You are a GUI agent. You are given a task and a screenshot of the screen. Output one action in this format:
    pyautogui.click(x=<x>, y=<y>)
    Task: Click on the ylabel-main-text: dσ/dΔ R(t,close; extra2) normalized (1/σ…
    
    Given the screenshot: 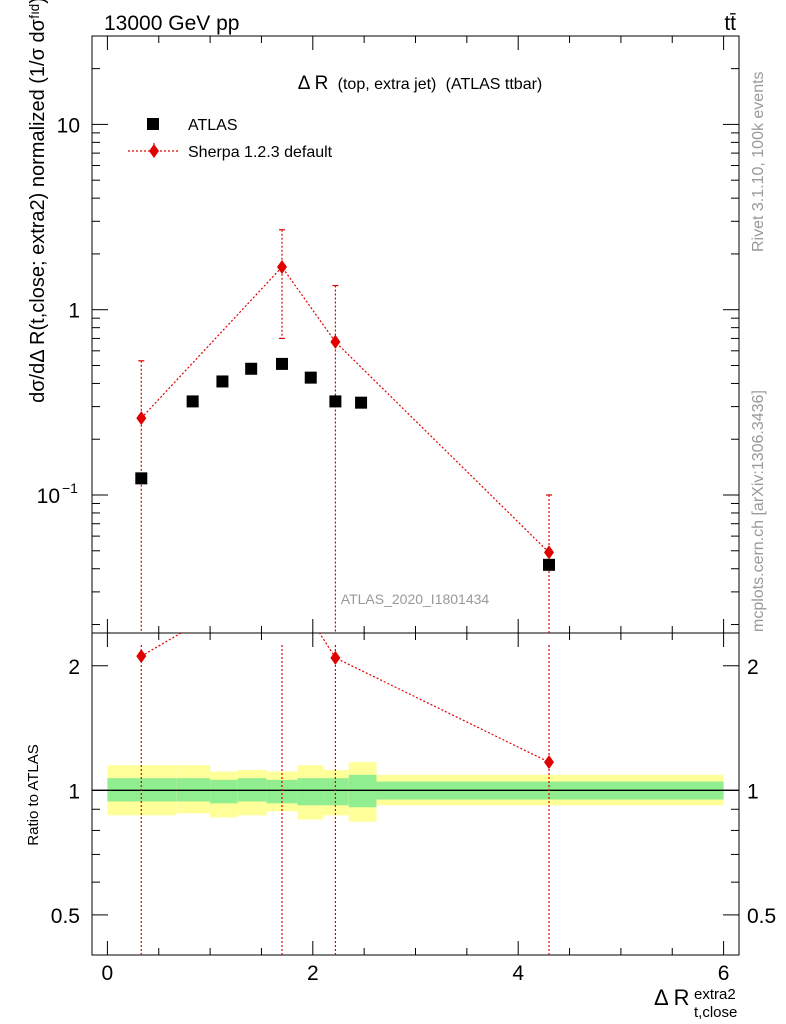 What is the action you would take?
    pyautogui.click(x=38, y=201)
    